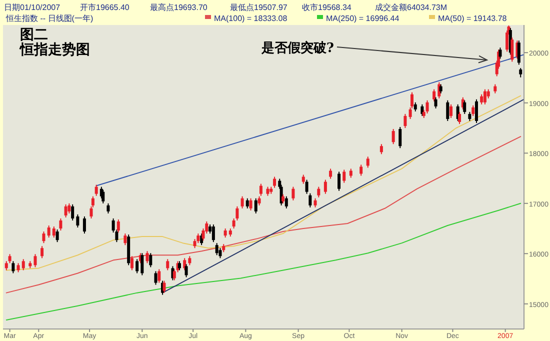 This screenshot has height=341, width=550. Describe the element at coordinates (259, 7) in the screenshot. I see `text: 最低点19507.97` at that location.